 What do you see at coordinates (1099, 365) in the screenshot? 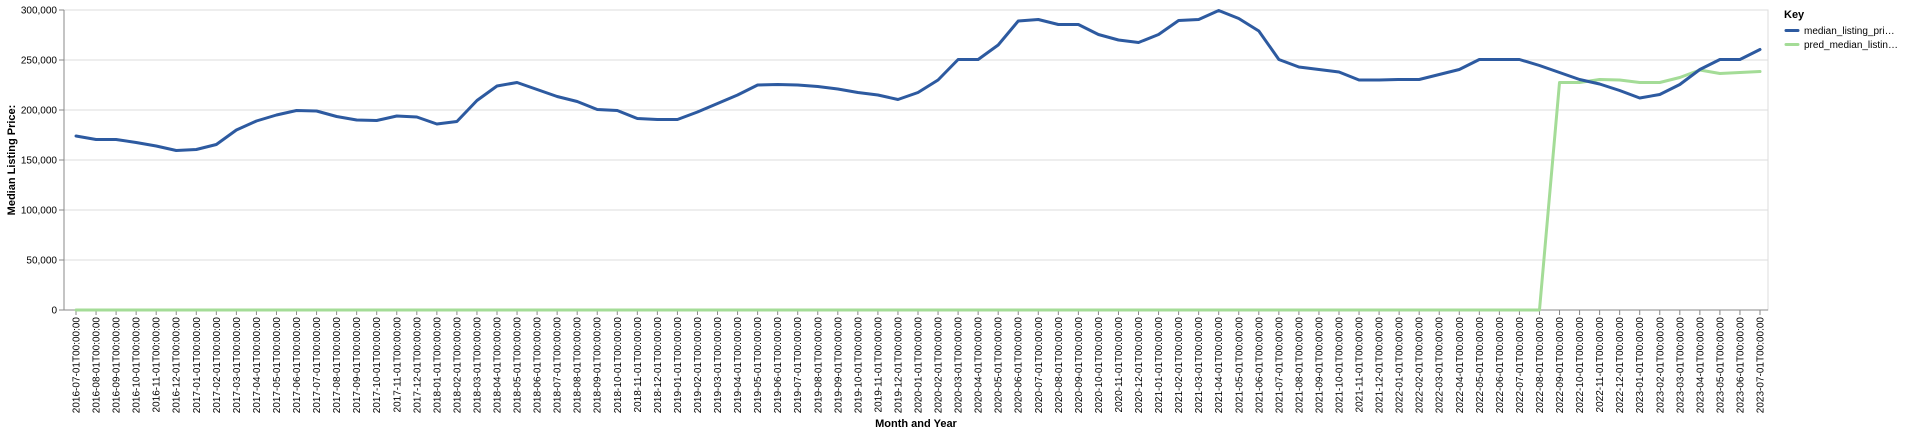
I see `x-tick-label: 2020-10-01T00:00:00` at bounding box center [1099, 365].